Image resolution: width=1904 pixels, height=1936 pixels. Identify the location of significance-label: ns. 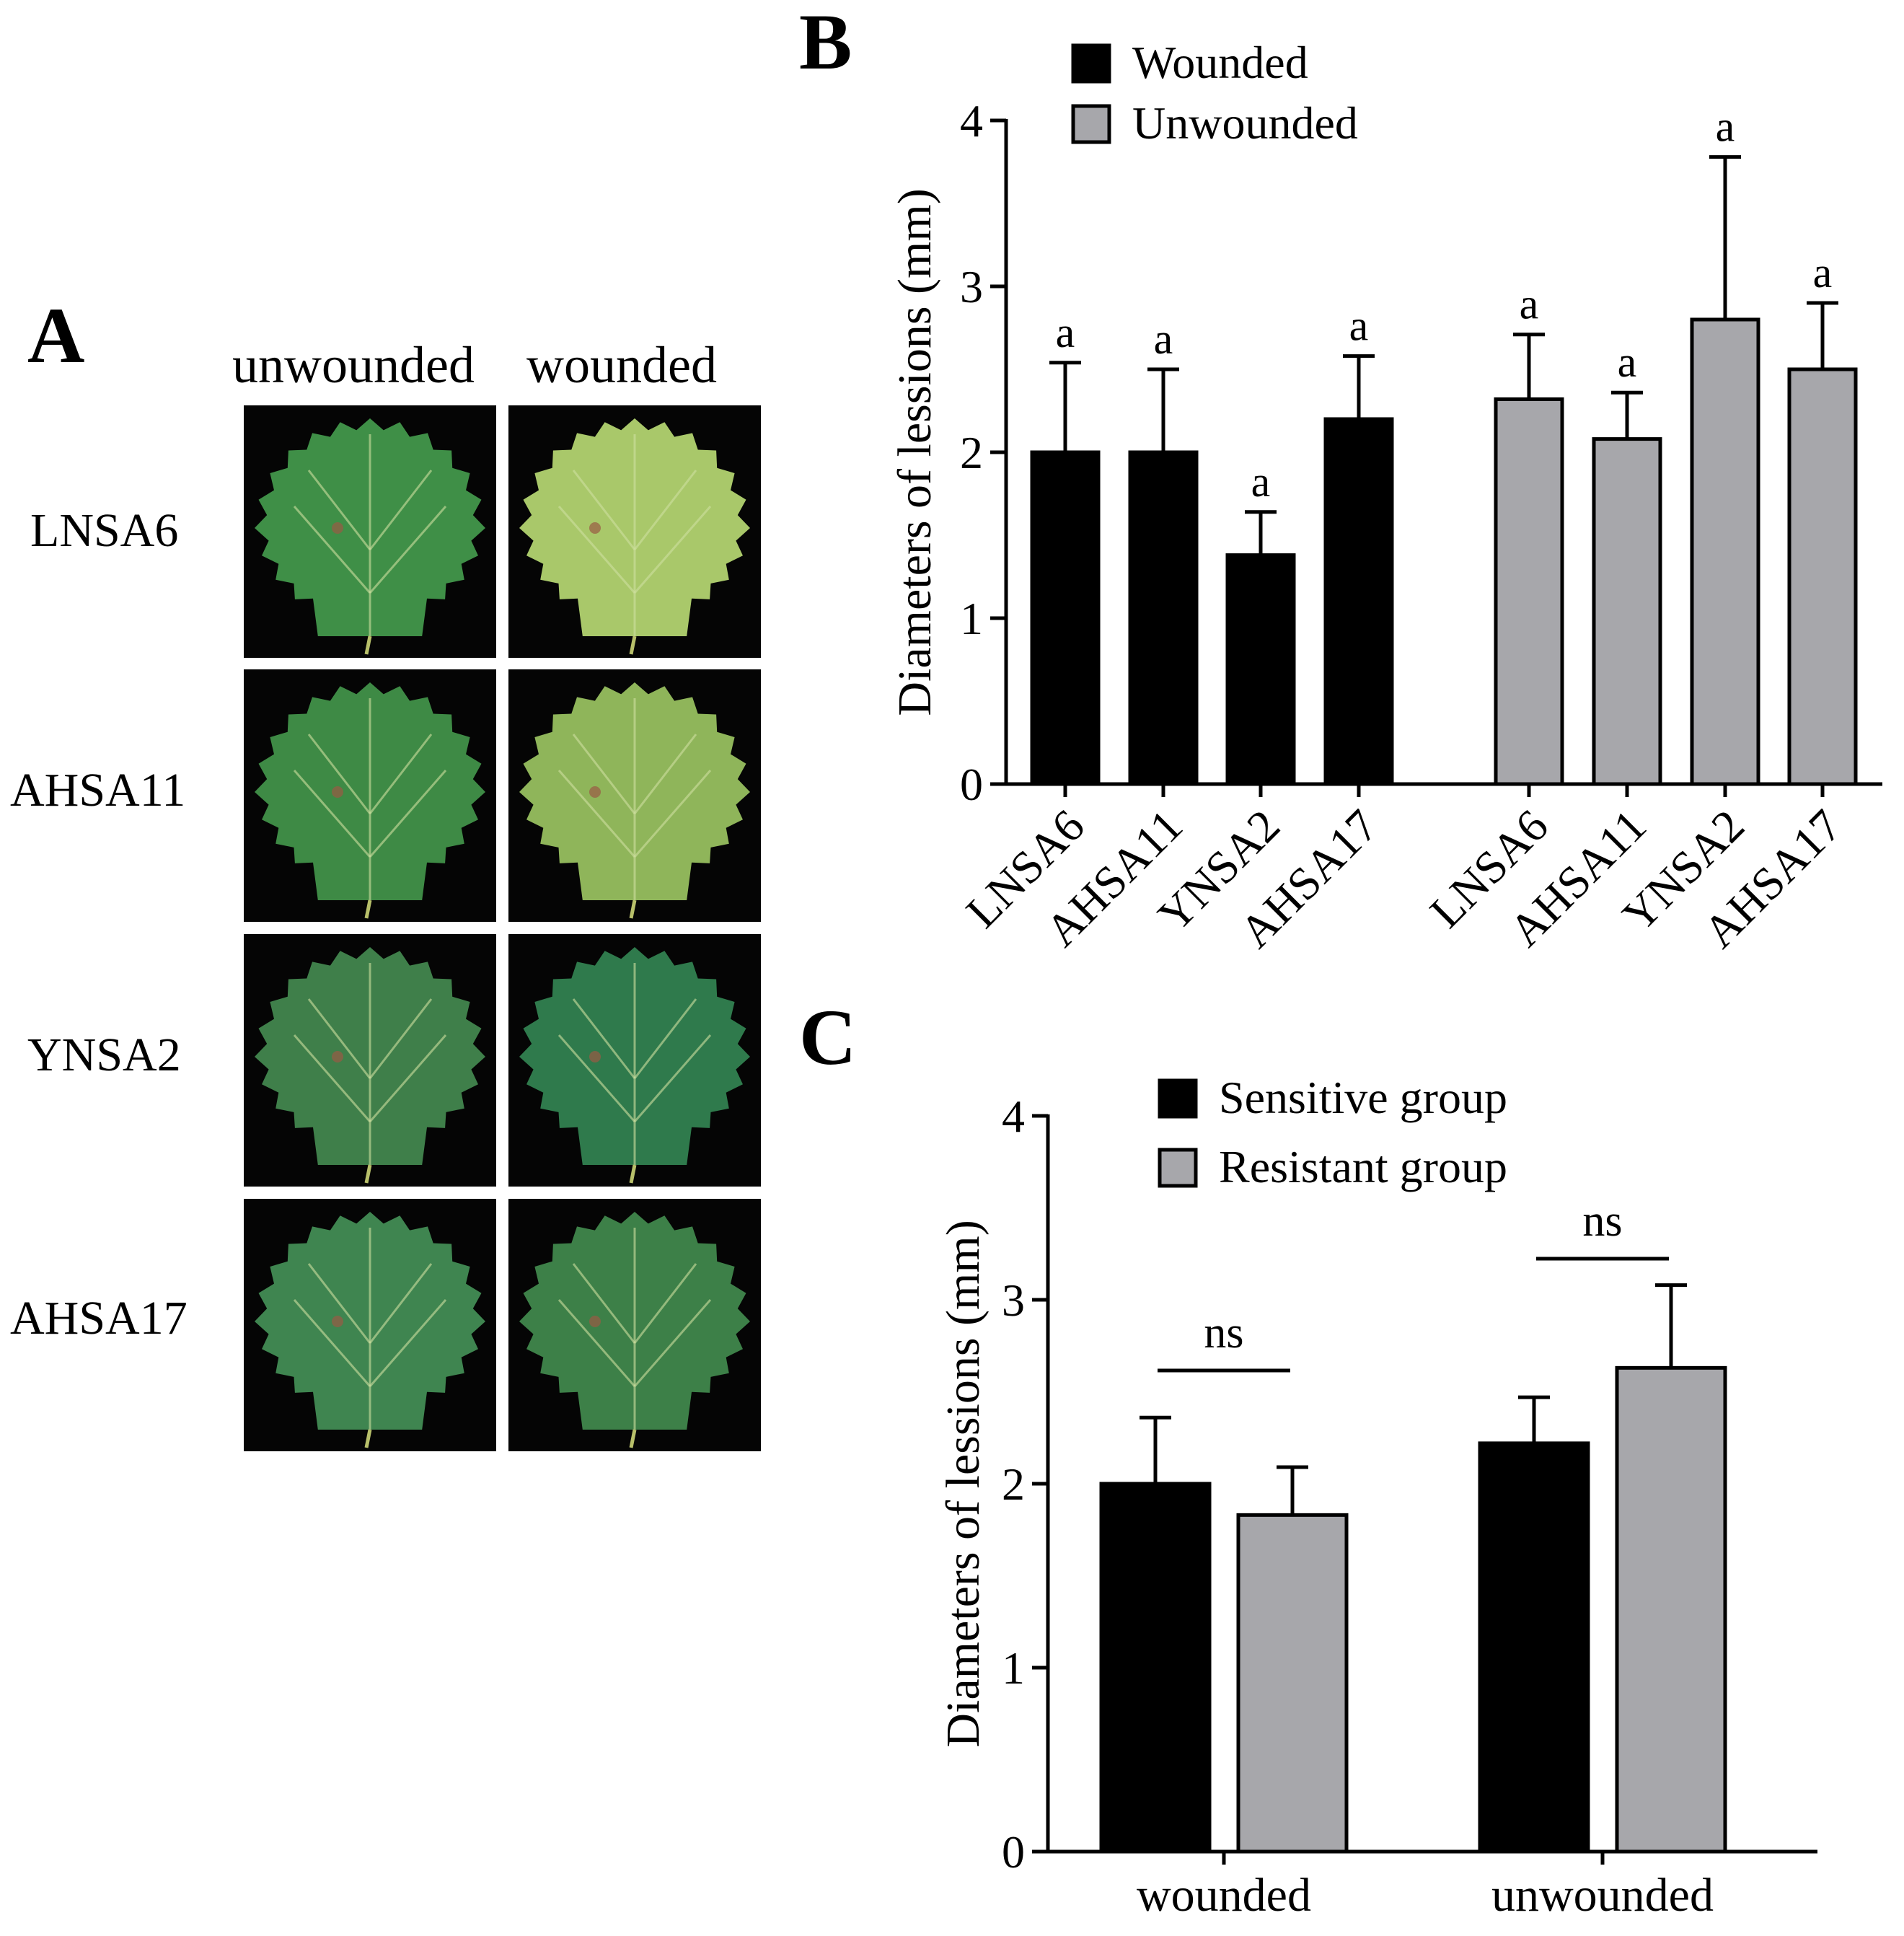
(1602, 1222).